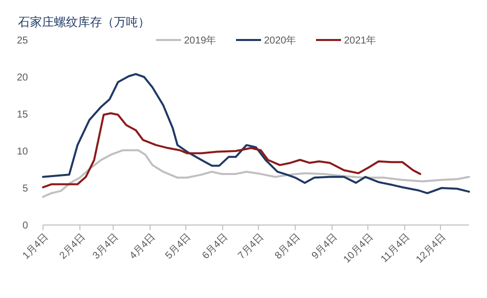 This screenshot has height=298, width=487. Describe the element at coordinates (395, 249) in the screenshot. I see `x-tick-label: 11月4日` at that location.